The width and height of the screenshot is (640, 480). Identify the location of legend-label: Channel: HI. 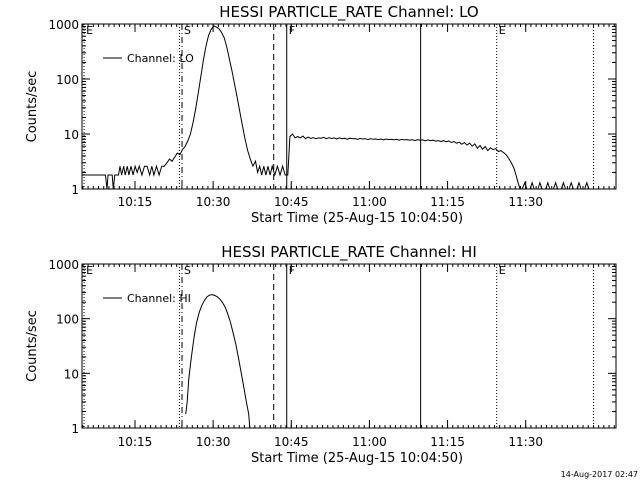
(159, 298).